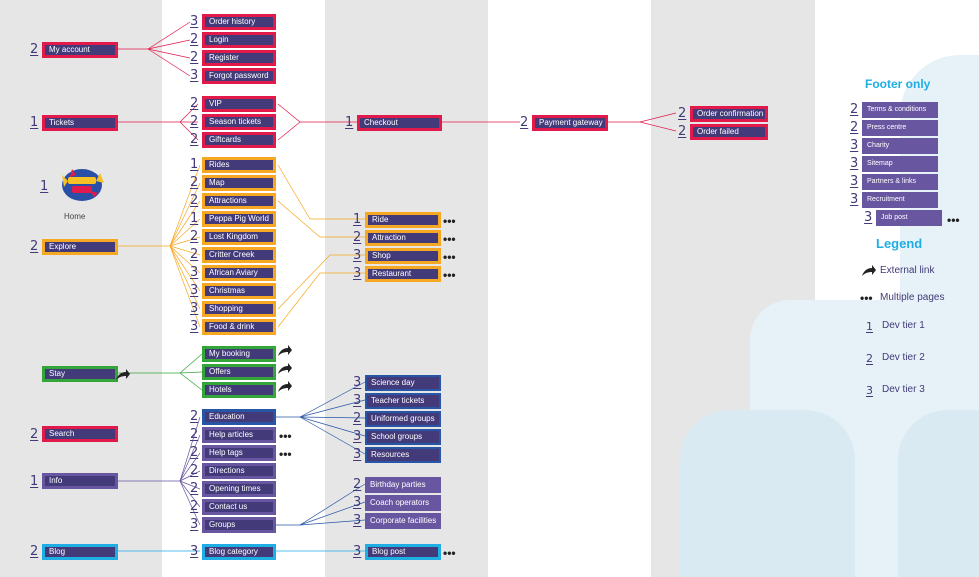 This screenshot has width=979, height=577. I want to click on node-colB-18: Offers, so click(239, 372).